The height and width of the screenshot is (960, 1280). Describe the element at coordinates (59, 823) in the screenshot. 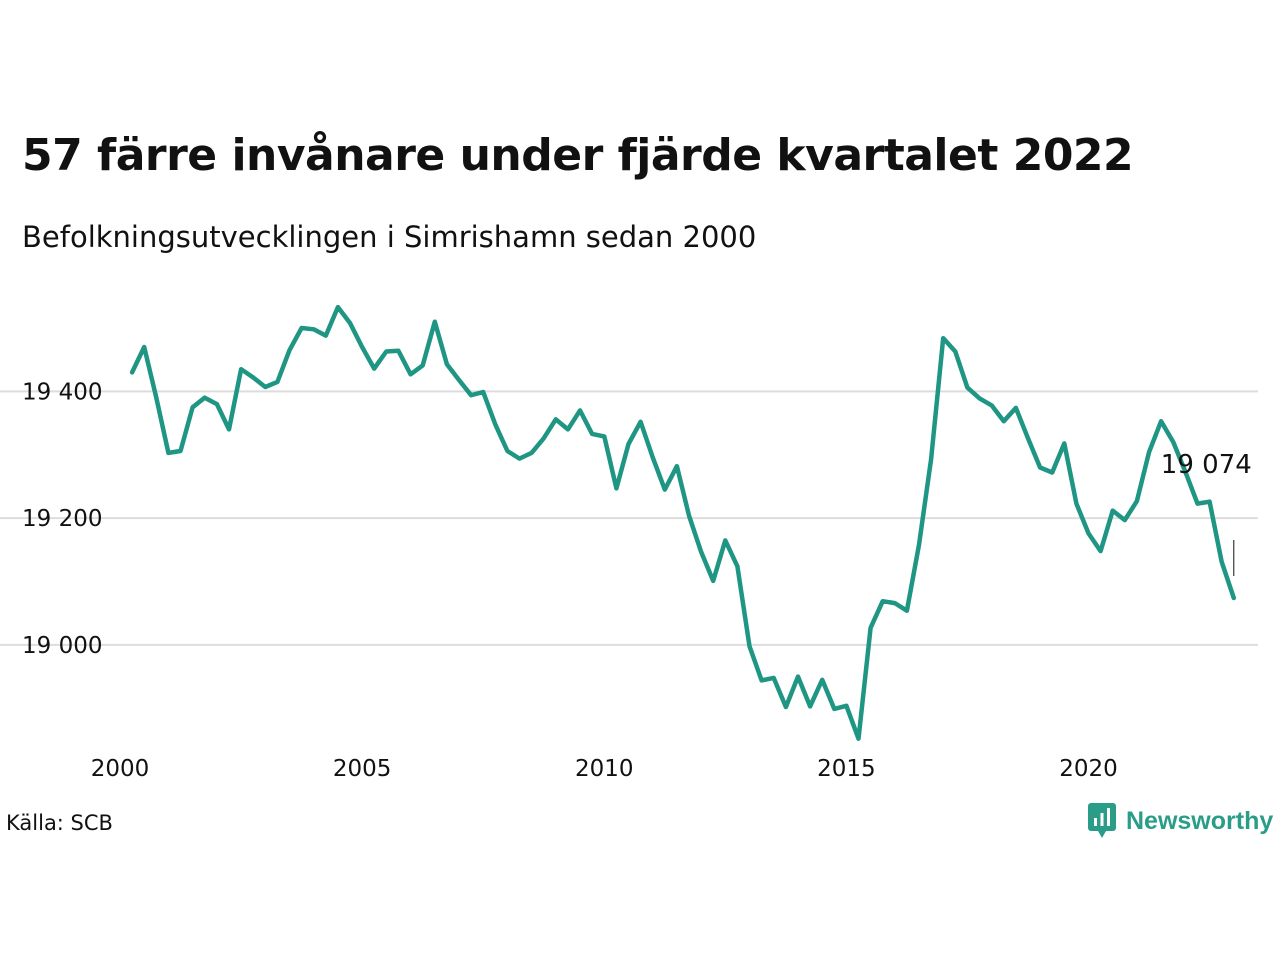

I see `source-credit: Källa: SCB` at that location.